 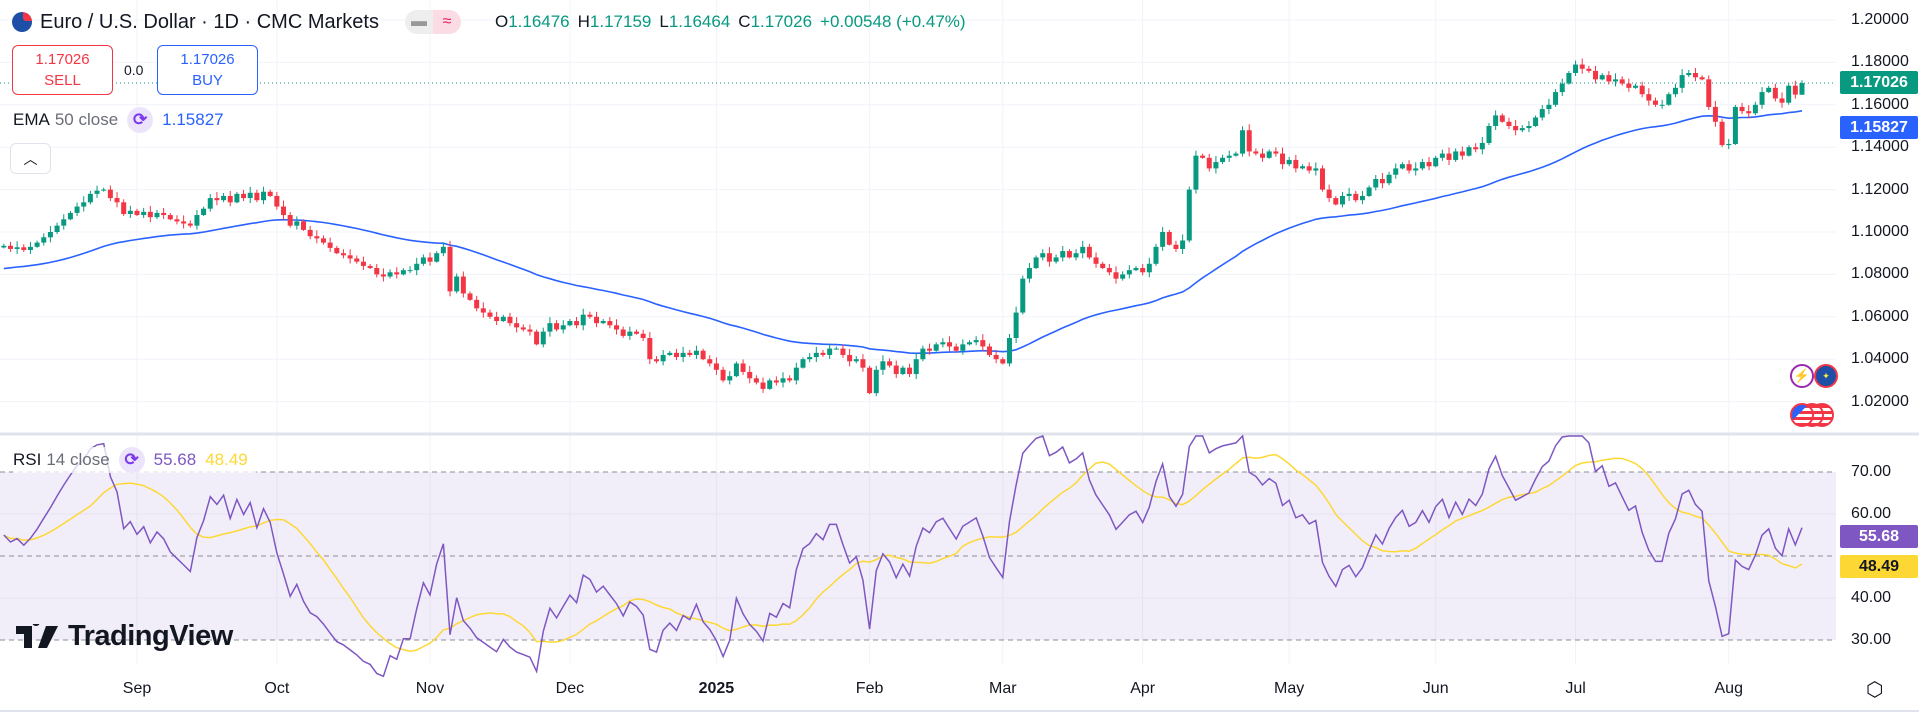 What do you see at coordinates (1575, 688) in the screenshot?
I see `time-axis-label: Jul` at bounding box center [1575, 688].